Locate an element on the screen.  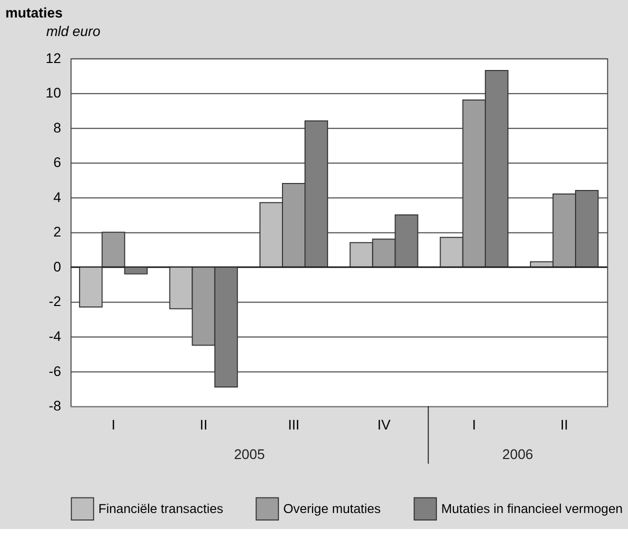
x-tick-label: III is located at coordinates (294, 424).